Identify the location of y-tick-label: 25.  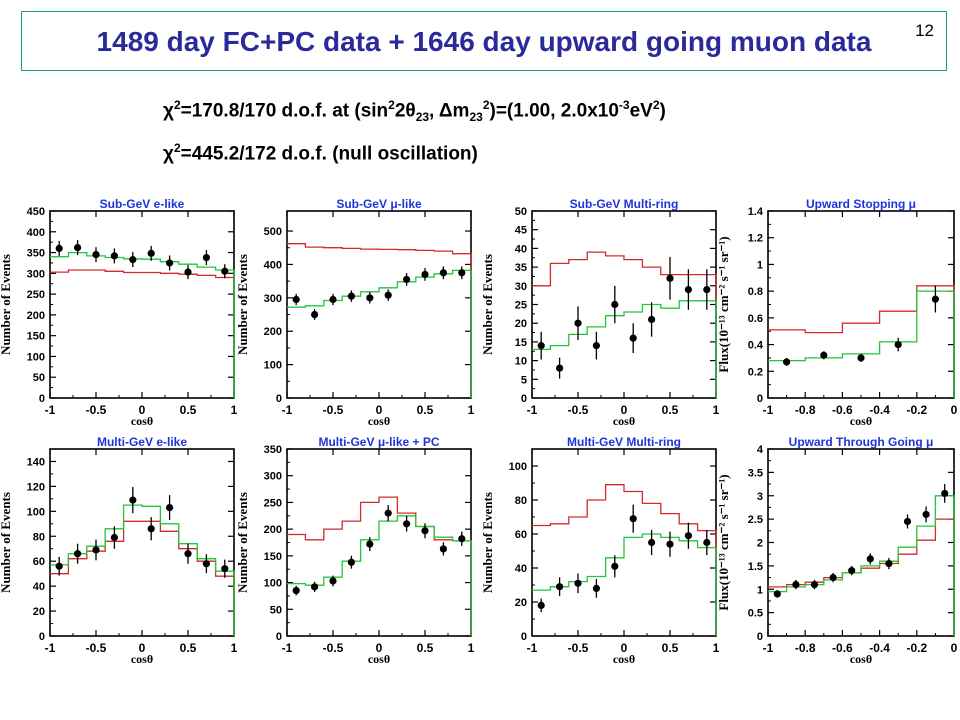
(521, 306).